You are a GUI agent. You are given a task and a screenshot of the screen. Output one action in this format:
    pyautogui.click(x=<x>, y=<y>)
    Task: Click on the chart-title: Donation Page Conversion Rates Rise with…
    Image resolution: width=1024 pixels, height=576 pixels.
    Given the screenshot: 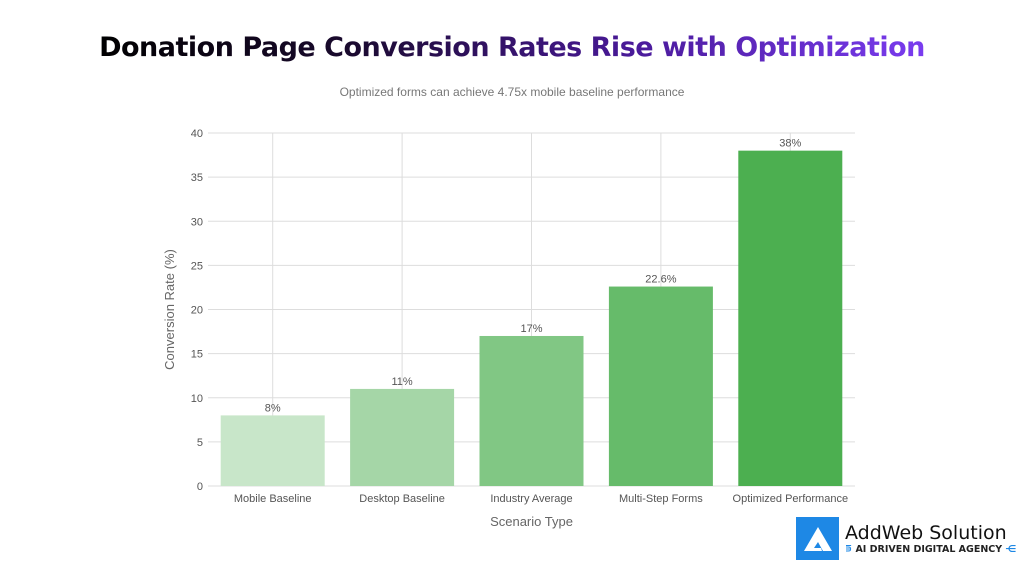 What is the action you would take?
    pyautogui.click(x=512, y=47)
    